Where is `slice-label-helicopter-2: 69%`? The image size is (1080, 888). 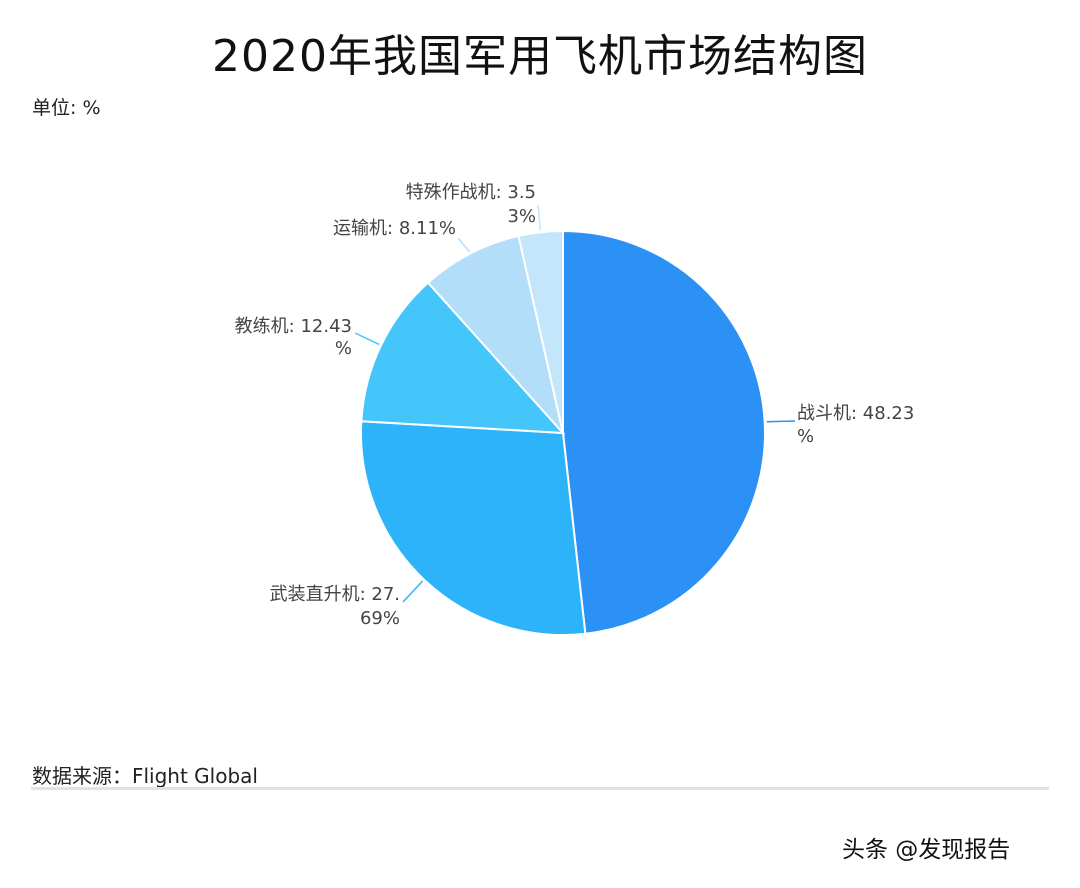
slice-label-helicopter-2: 69% is located at coordinates (380, 618).